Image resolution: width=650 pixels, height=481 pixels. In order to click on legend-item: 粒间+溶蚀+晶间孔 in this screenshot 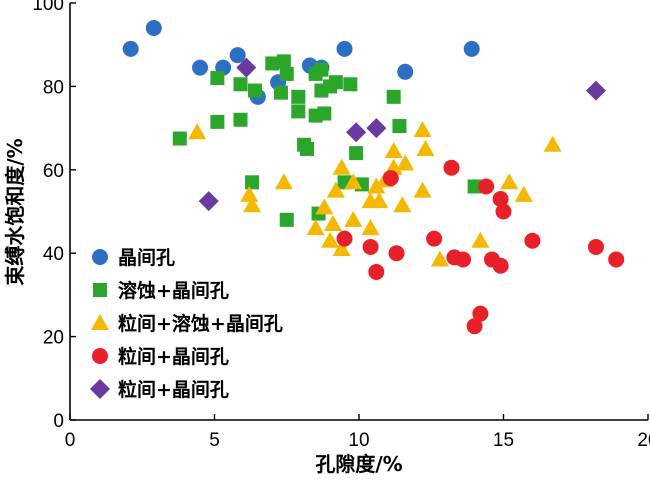, I will do `click(187, 323)`.